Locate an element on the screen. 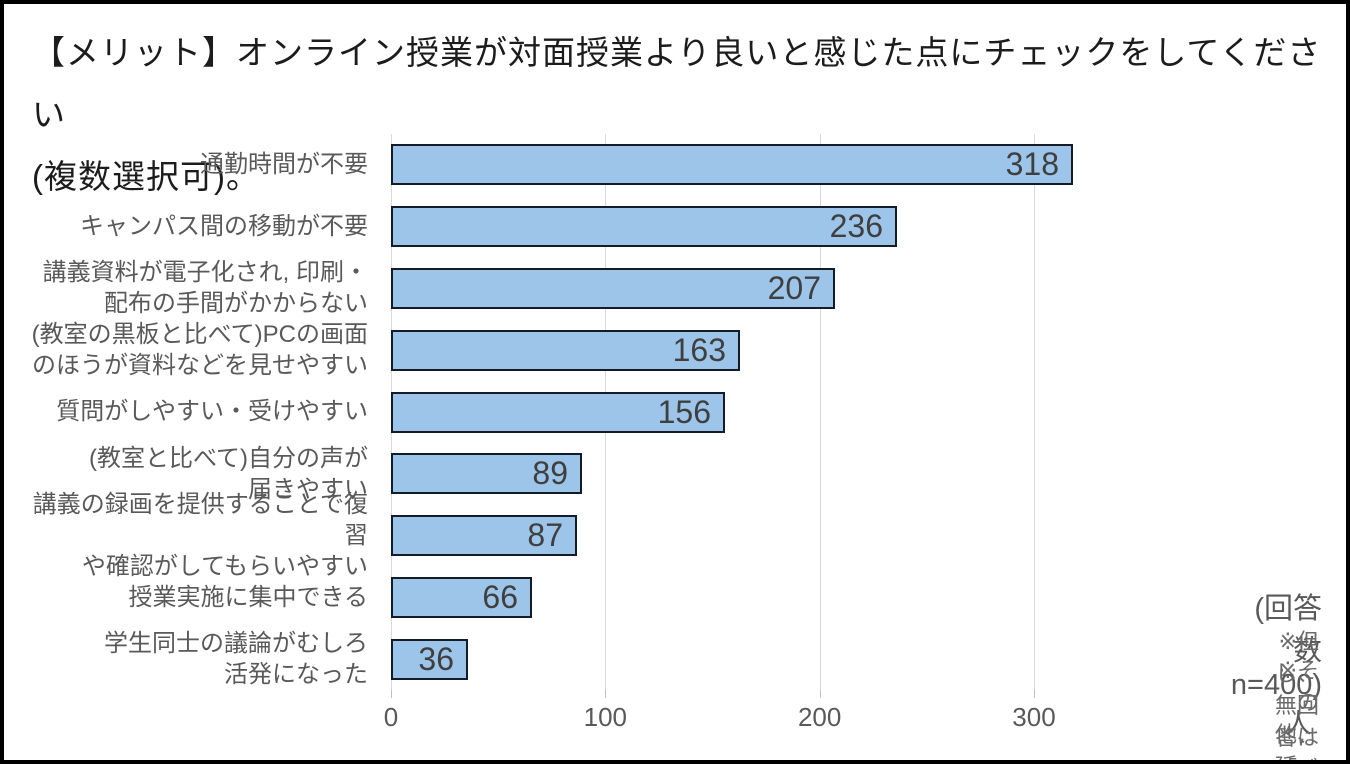 The height and width of the screenshot is (764, 1350). category-label: 質問がしやすい・受けやすい is located at coordinates (212, 412).